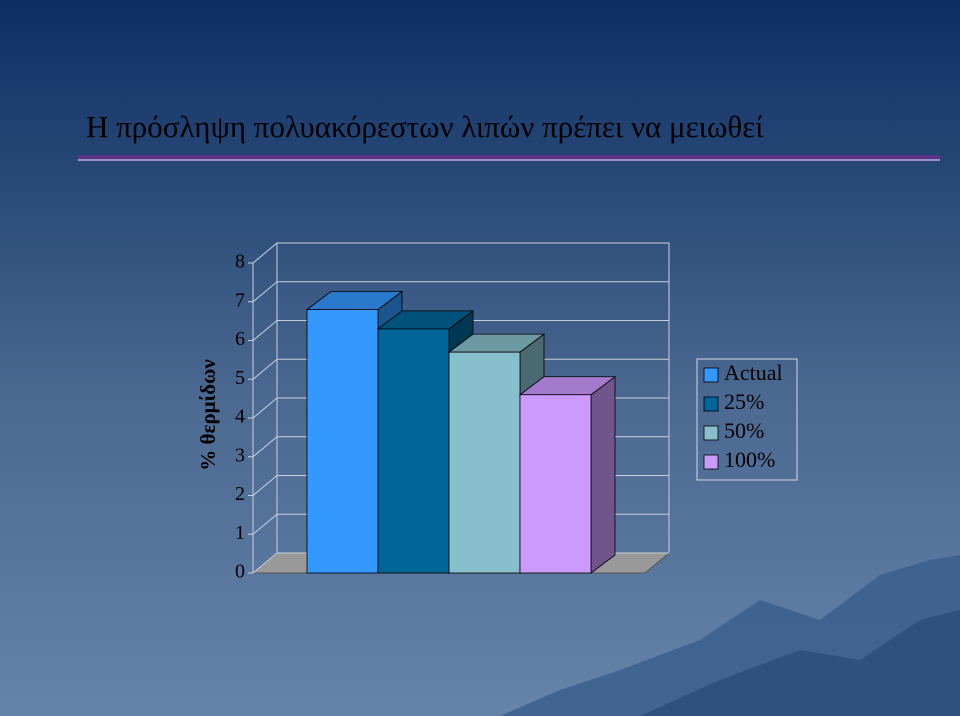 This screenshot has height=716, width=960. Describe the element at coordinates (240, 533) in the screenshot. I see `y-tick-label: 1` at that location.